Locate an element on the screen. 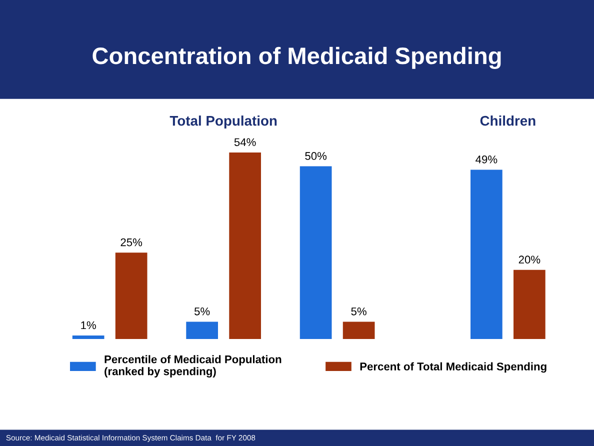 This screenshot has width=594, height=446. text: Total Population is located at coordinates (223, 122).